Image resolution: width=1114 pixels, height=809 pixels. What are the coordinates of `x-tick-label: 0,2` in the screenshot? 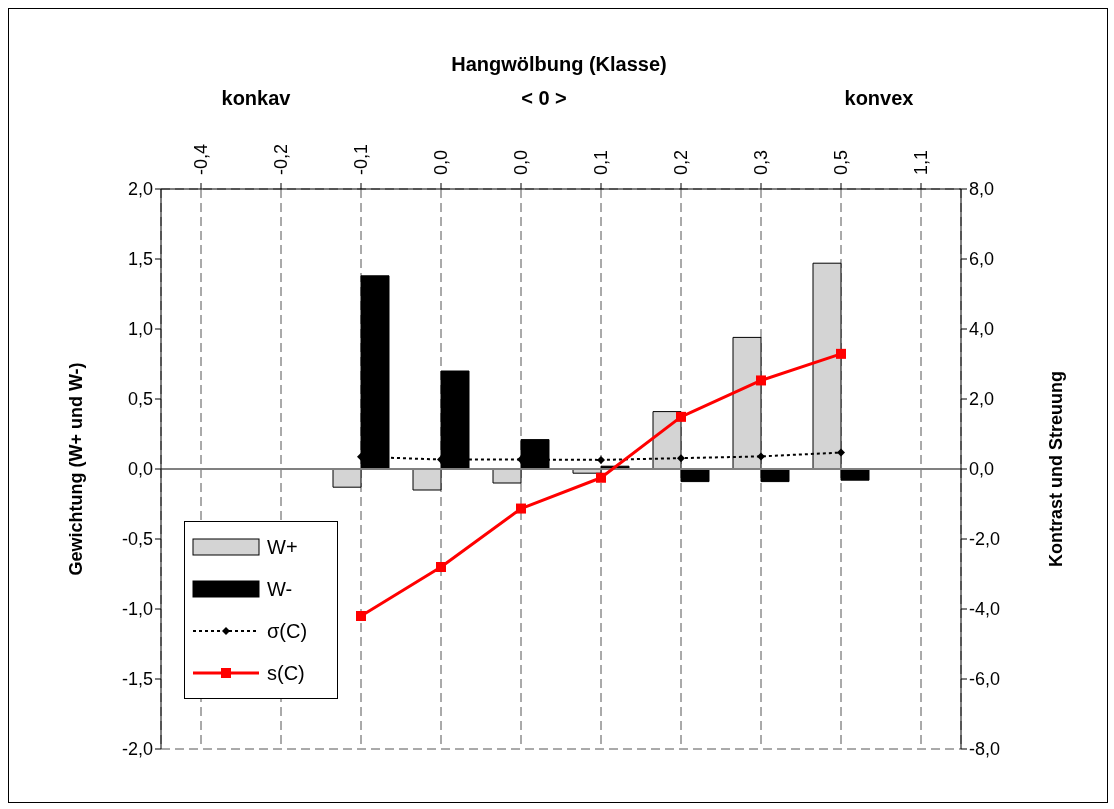 It's located at (681, 162).